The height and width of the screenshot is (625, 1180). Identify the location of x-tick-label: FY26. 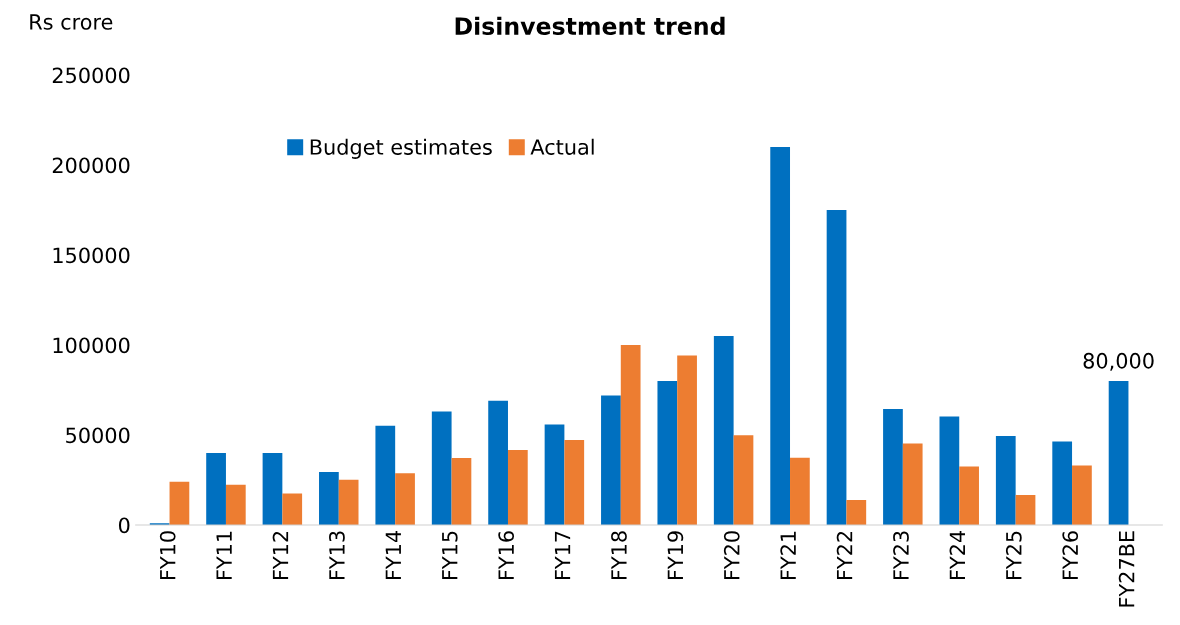
(1070, 555).